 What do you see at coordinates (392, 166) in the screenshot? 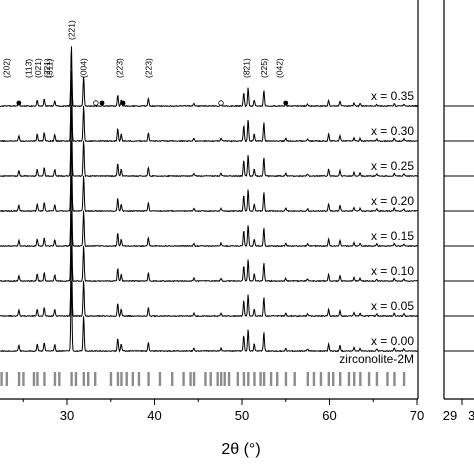
I see `series-label: x = 0.25` at bounding box center [392, 166].